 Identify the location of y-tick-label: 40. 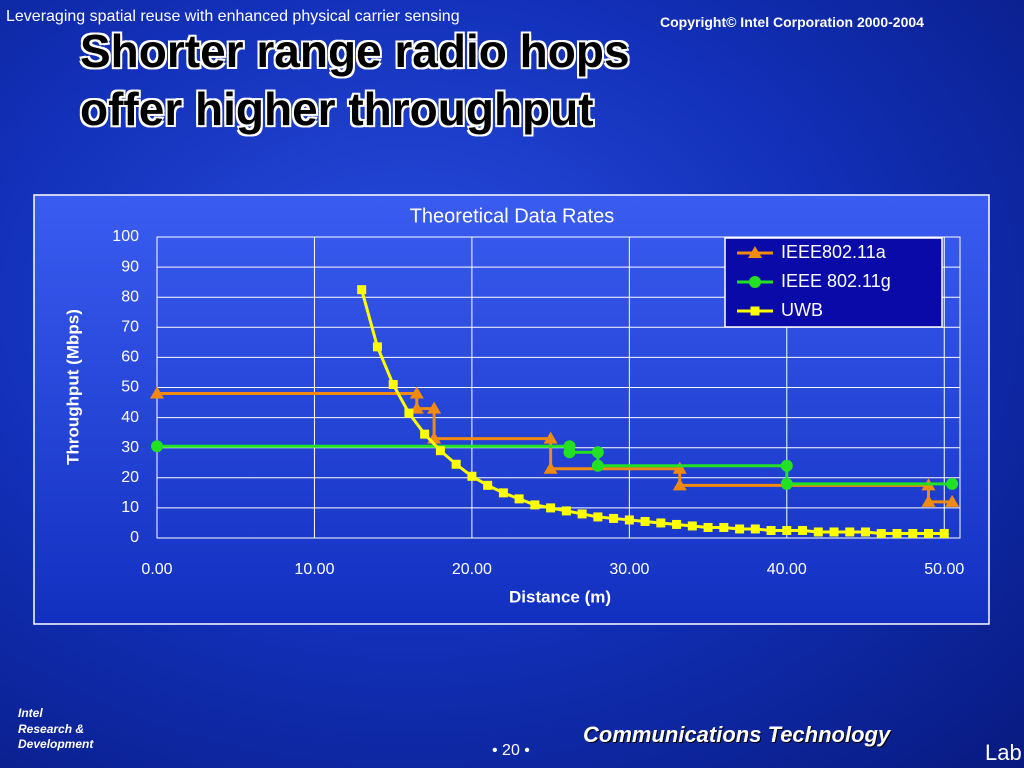
(130, 417).